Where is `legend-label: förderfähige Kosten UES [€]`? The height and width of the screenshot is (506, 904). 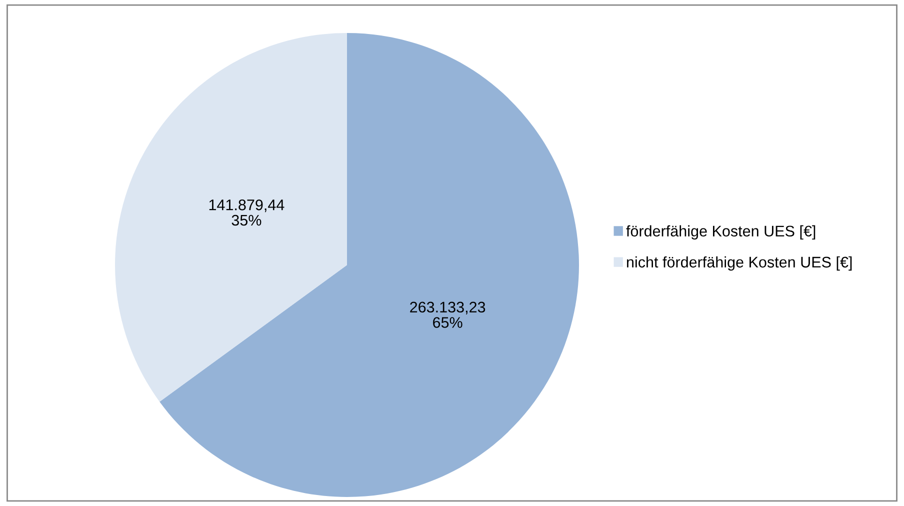 legend-label: förderfähige Kosten UES [€] is located at coordinates (721, 232).